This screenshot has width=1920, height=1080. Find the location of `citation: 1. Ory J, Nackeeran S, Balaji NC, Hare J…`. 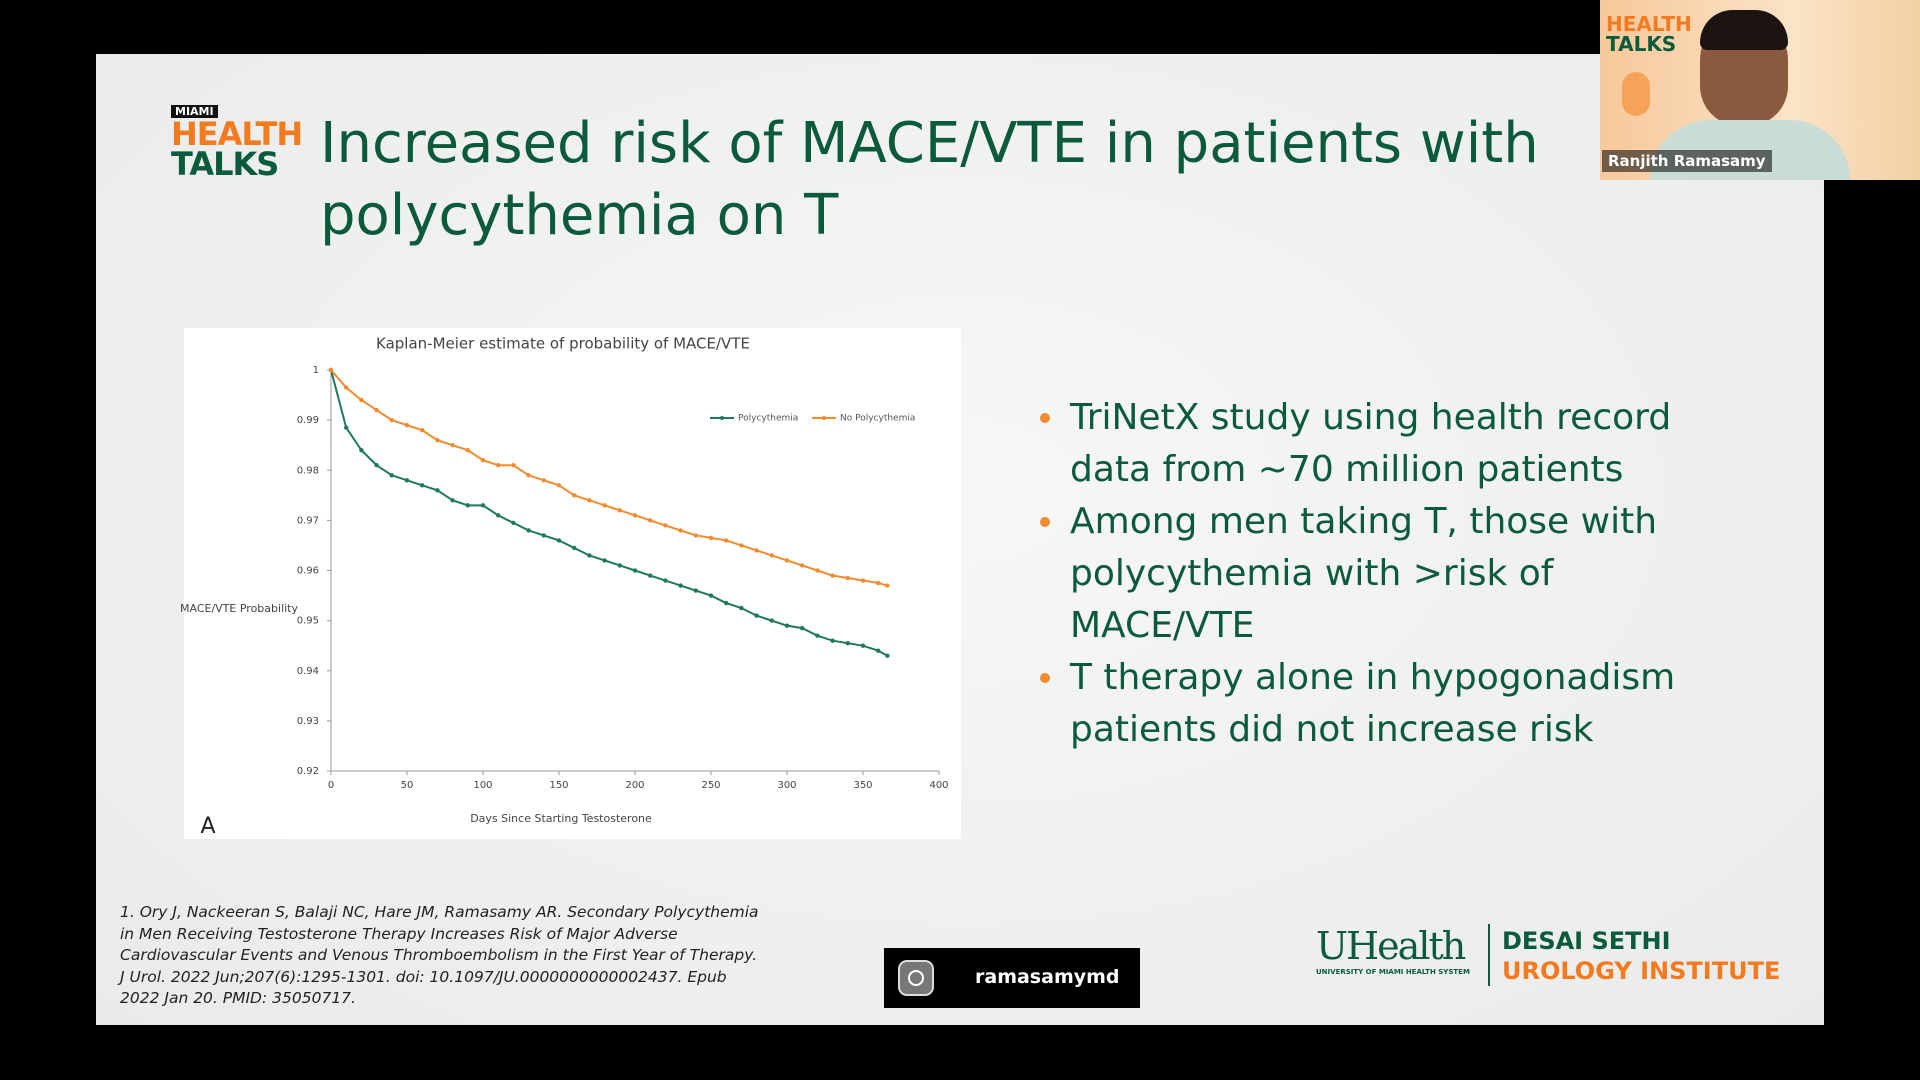

citation: 1. Ory J, Nackeeran S, Balaji NC, Hare J… is located at coordinates (439, 955).